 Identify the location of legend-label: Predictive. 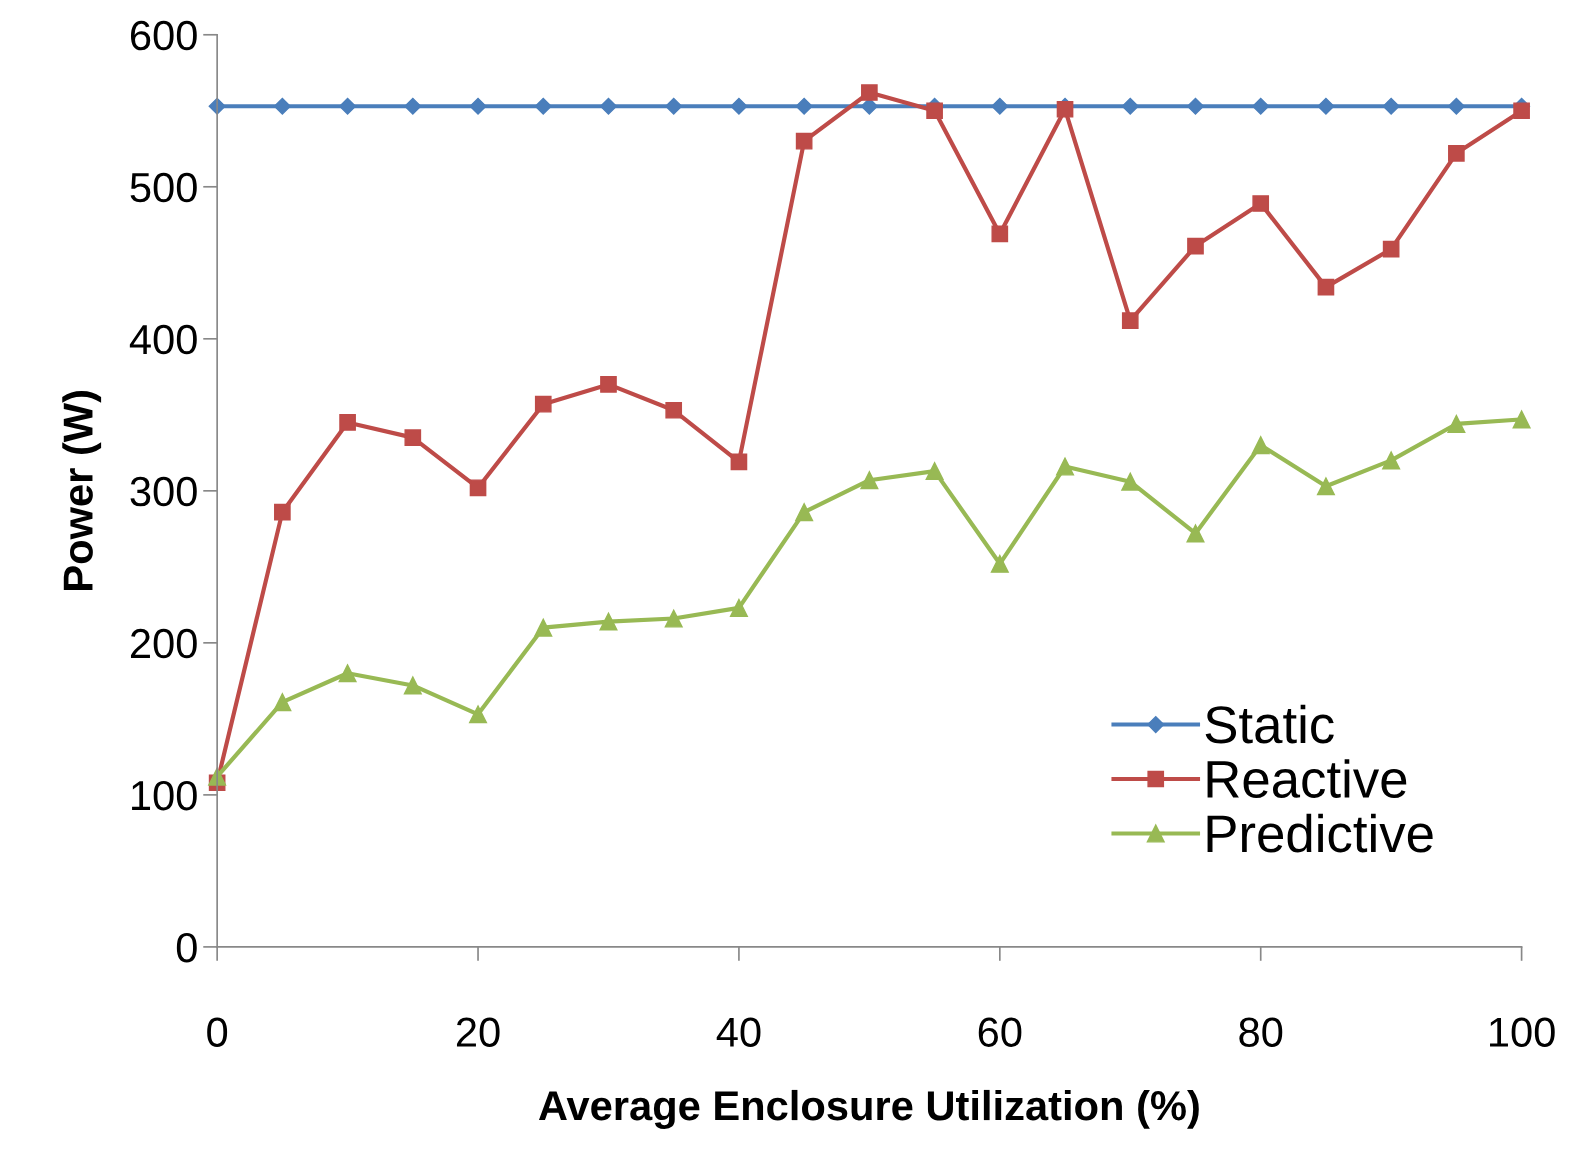
(1320, 833).